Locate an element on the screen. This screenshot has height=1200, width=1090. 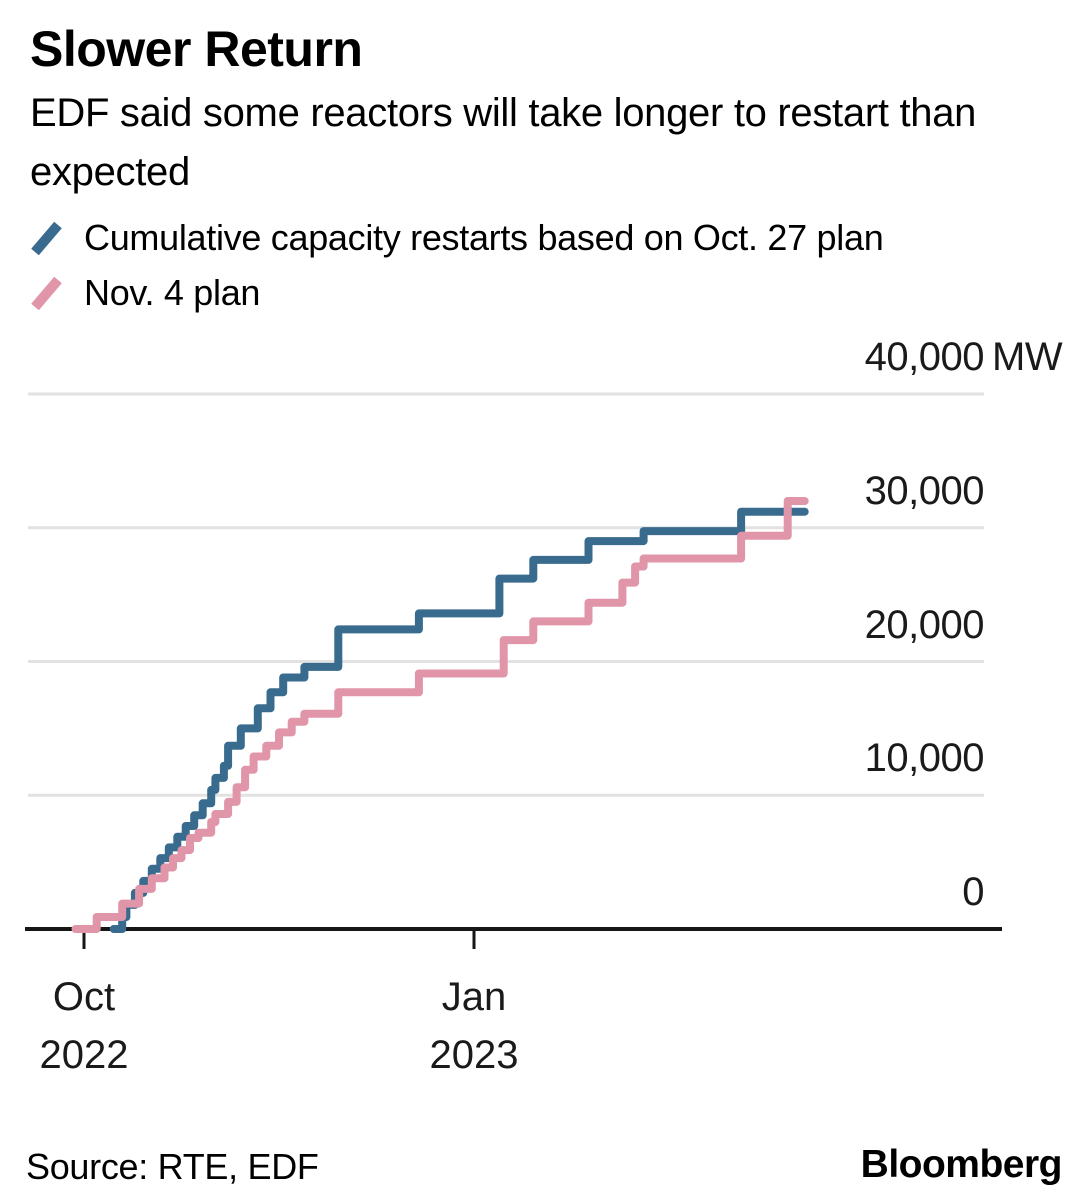
y-axis-label: 40,000 MW is located at coordinates (963, 357).